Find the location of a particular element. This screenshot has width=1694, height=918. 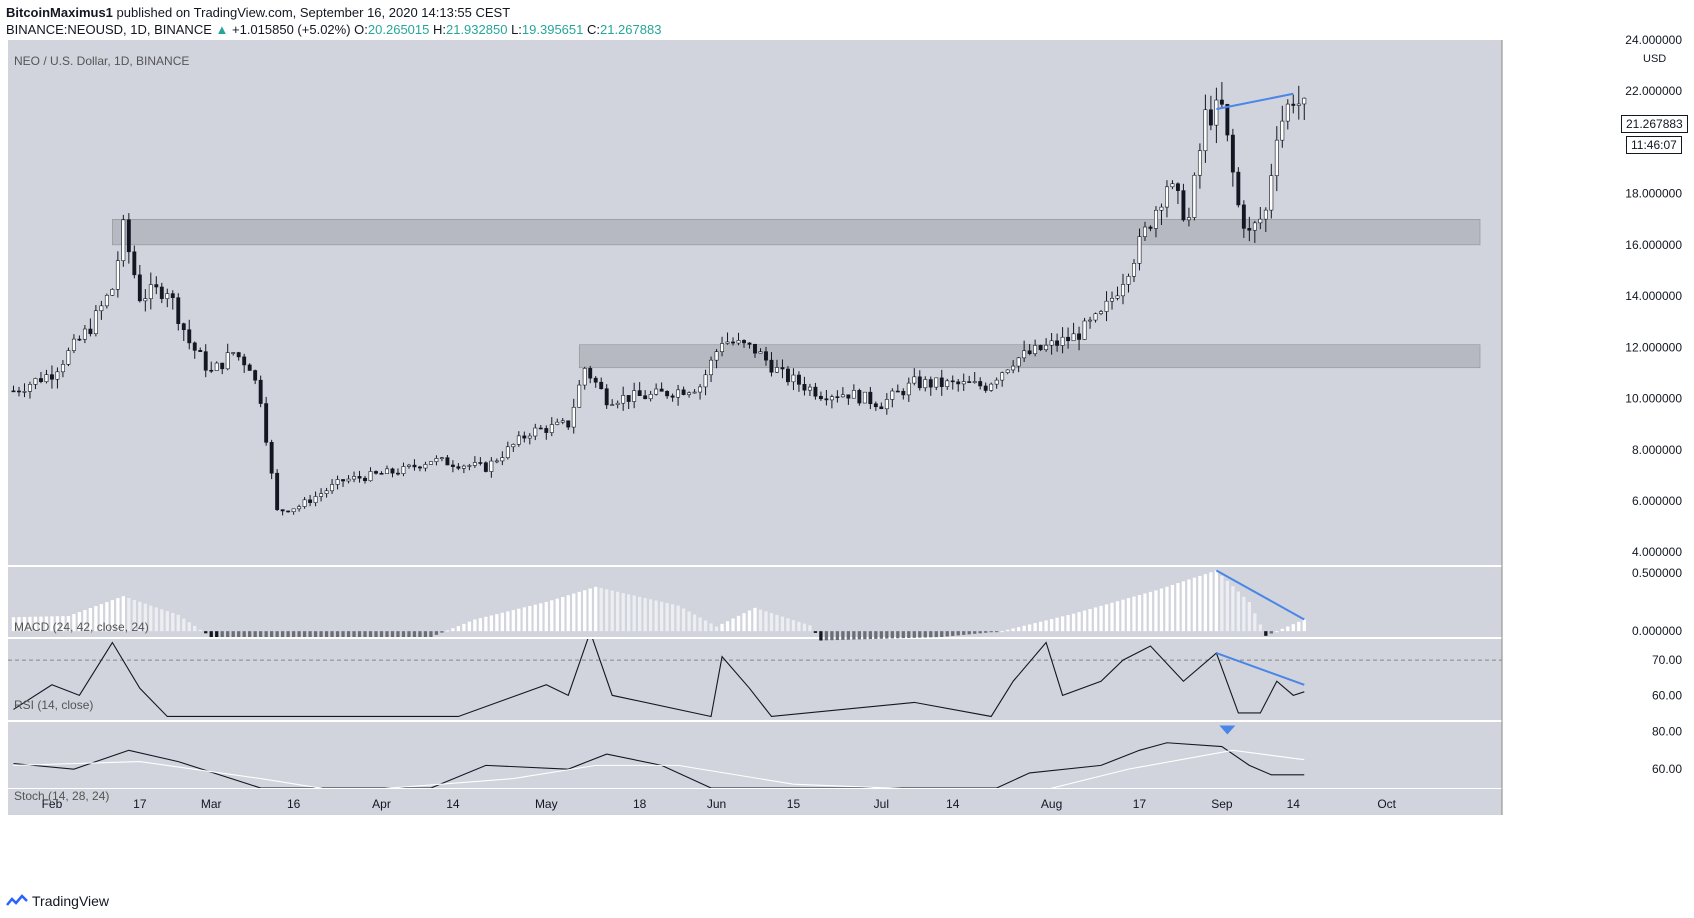

stoch-tick-label: 80.00 is located at coordinates (1667, 731).